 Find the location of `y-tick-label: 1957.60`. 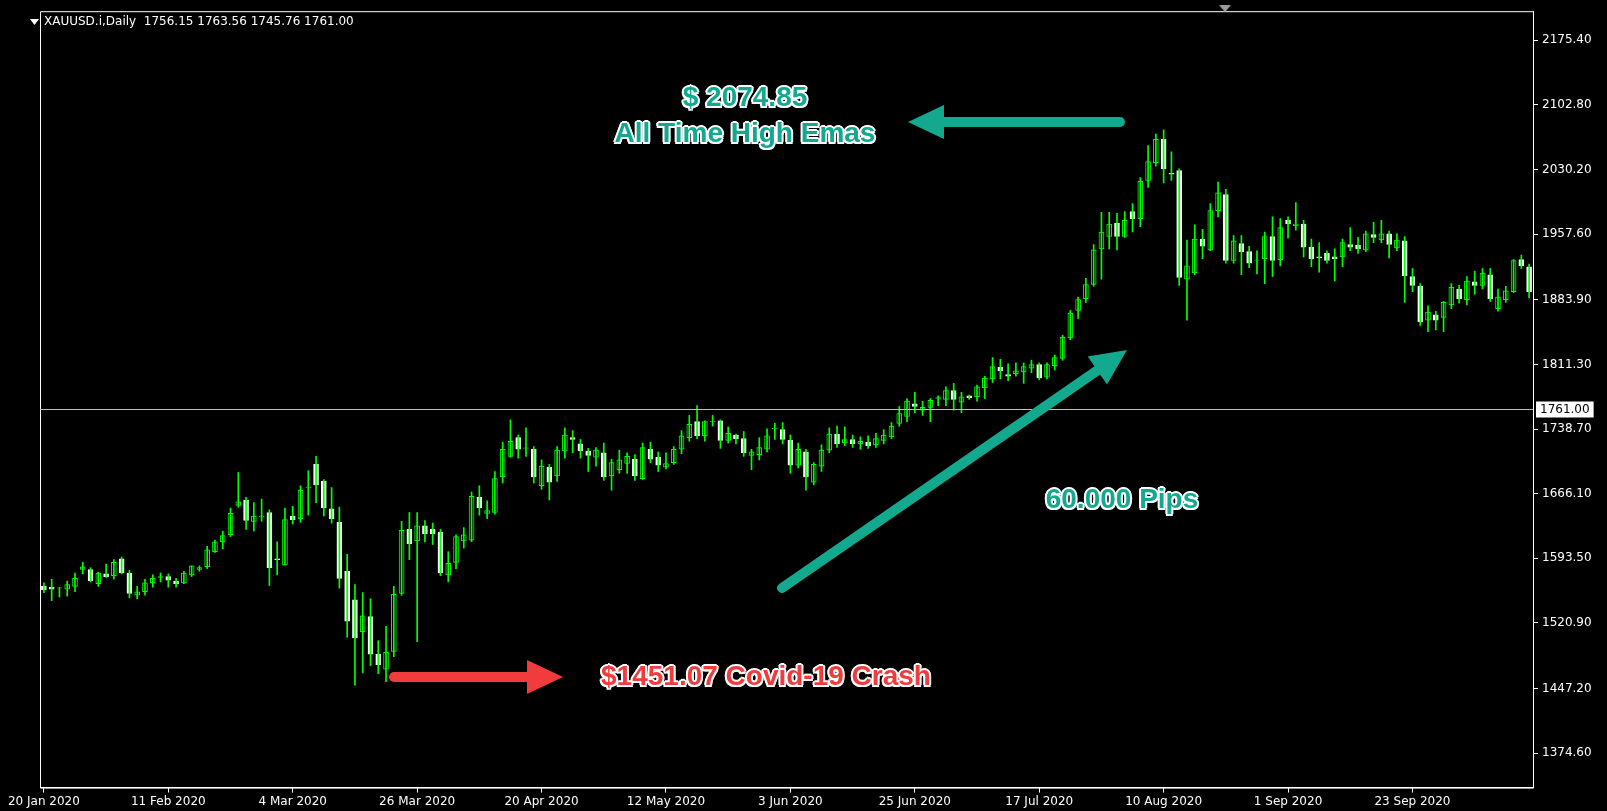

y-tick-label: 1957.60 is located at coordinates (1567, 233).